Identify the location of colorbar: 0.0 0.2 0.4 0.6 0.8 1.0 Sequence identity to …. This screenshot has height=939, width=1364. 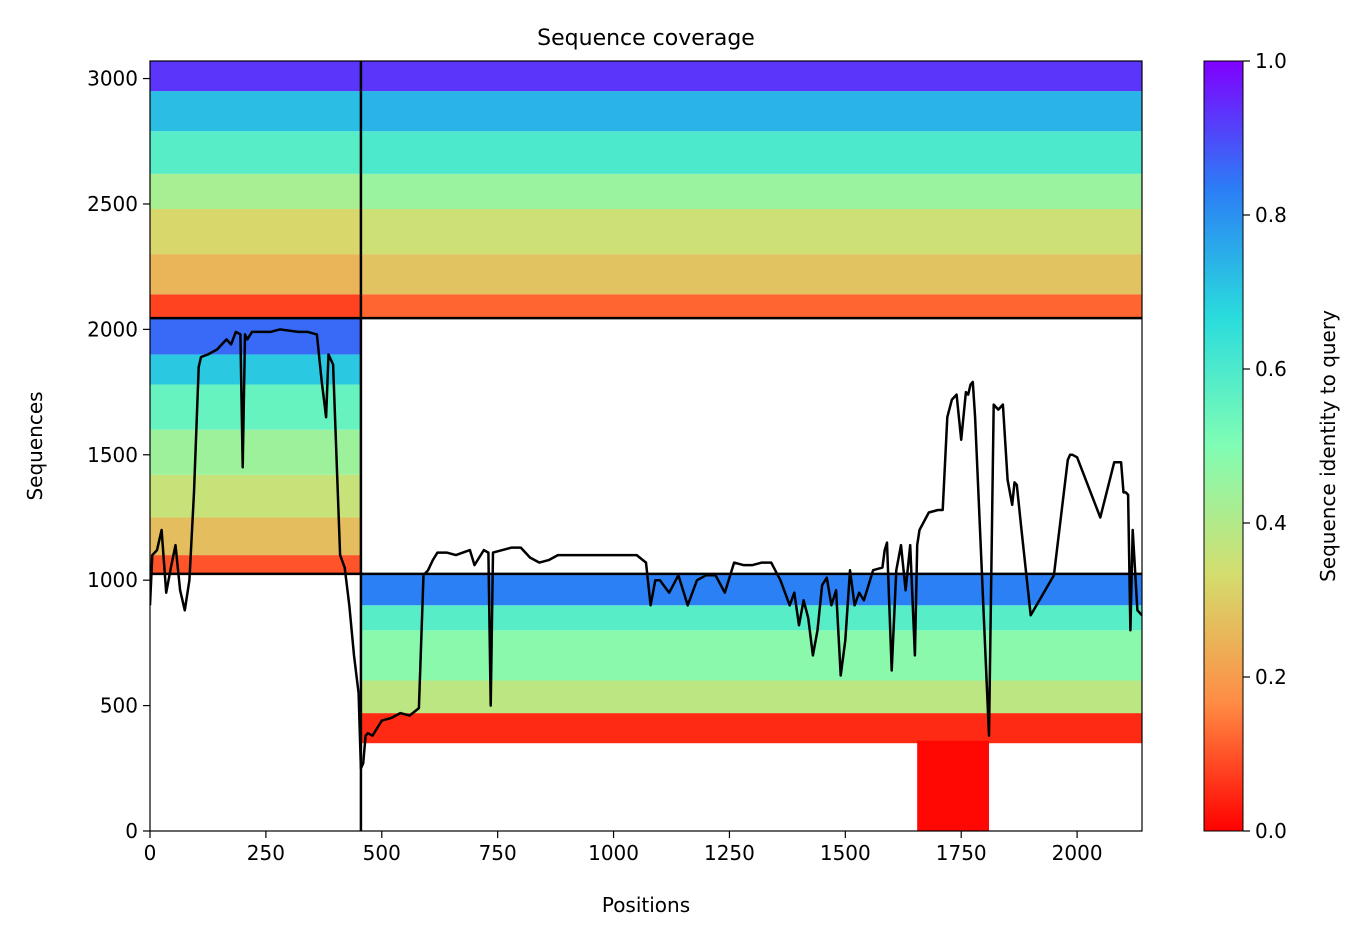
(1271, 446).